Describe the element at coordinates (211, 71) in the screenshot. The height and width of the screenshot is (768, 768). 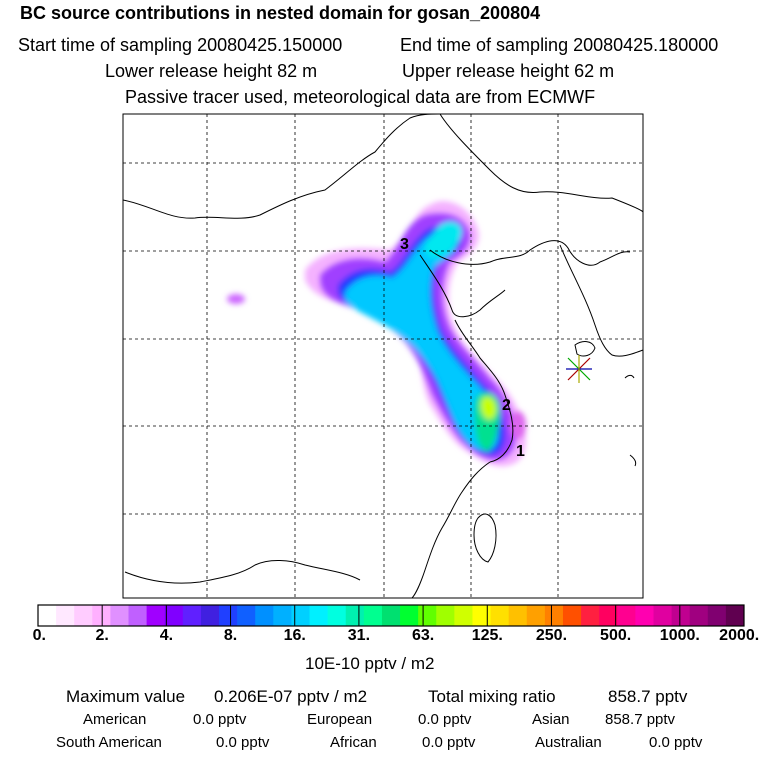
I see `lower-release-label: Lower release height 82 m` at that location.